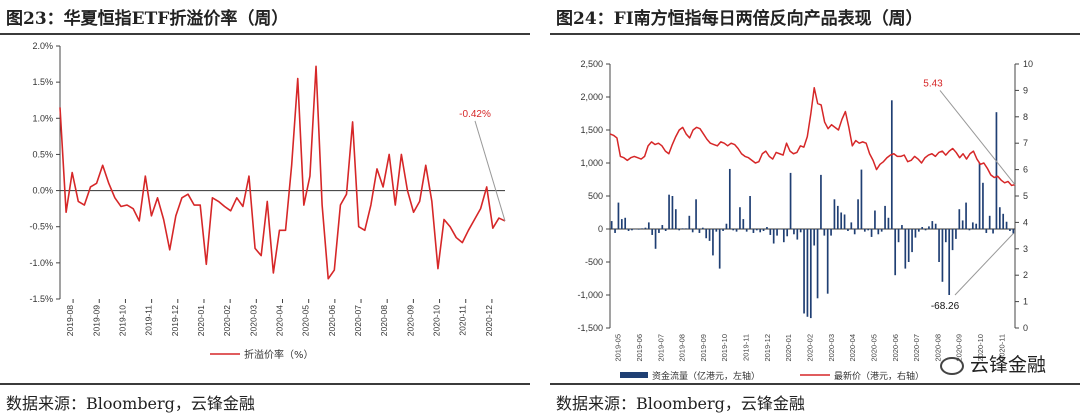 This screenshot has height=415, width=1080. Describe the element at coordinates (590, 328) in the screenshot. I see `y-left-tick-label: -1,500` at that location.